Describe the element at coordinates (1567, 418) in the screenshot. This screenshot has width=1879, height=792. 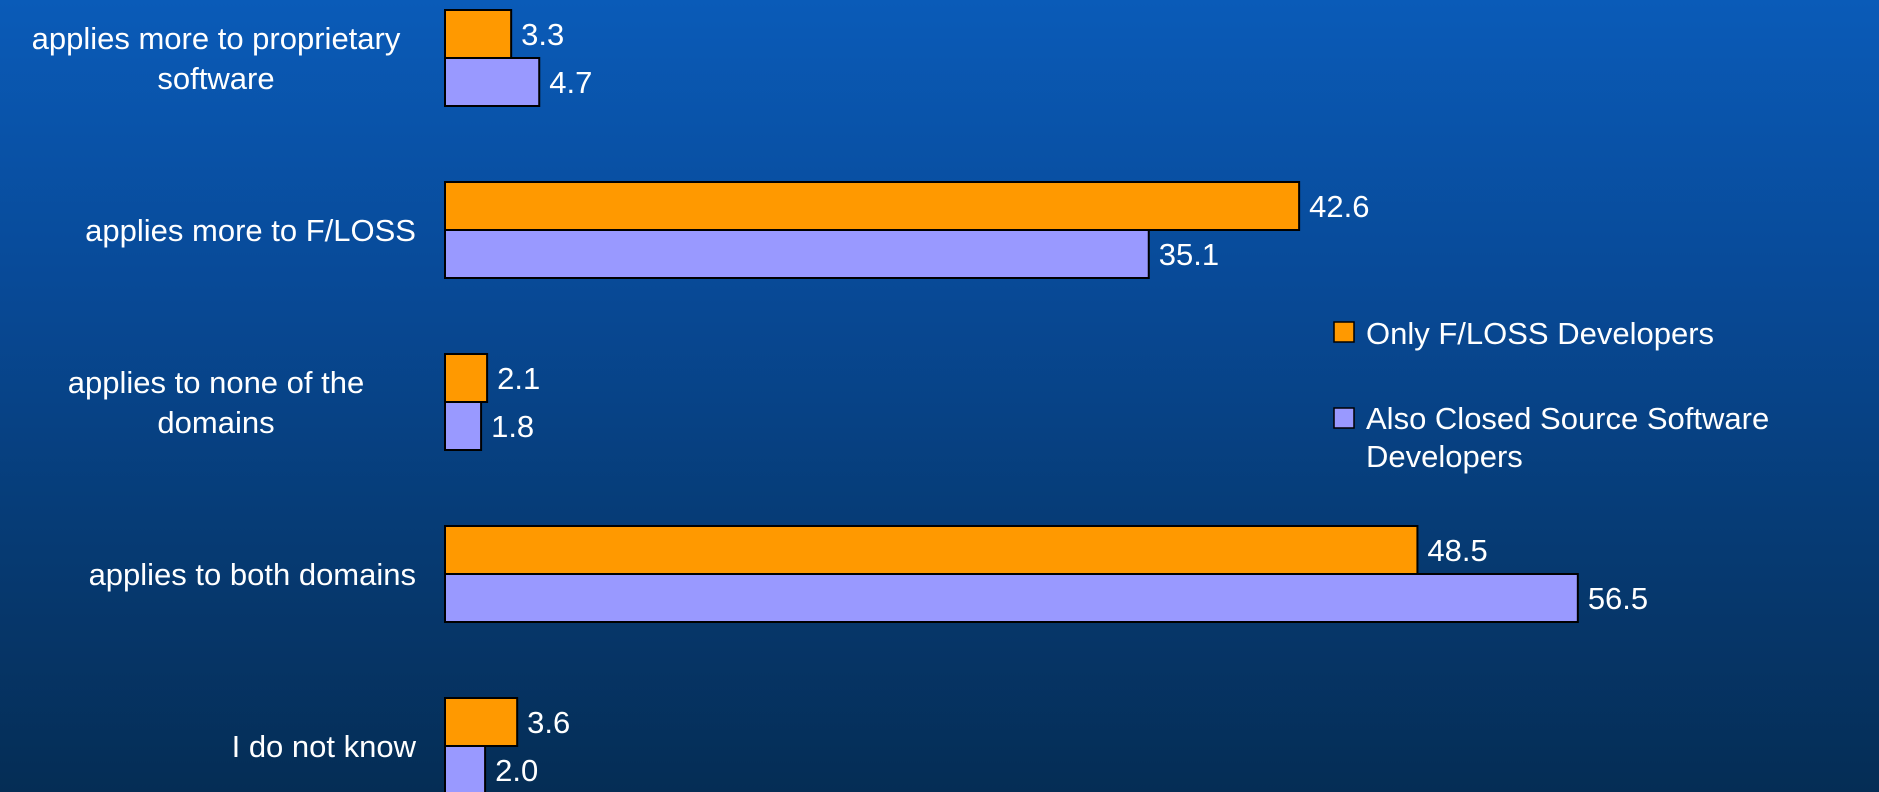
I see `legend-label-line: Also Closed Source Software` at that location.